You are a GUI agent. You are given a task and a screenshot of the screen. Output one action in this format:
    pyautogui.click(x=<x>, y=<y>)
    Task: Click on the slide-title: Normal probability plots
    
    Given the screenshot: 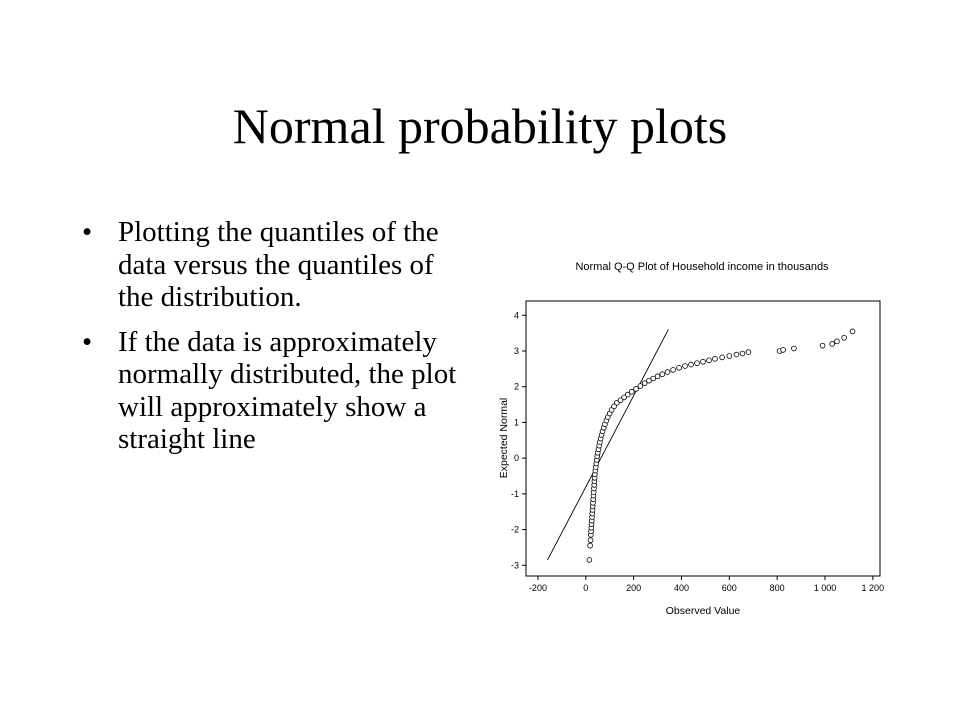 What is the action you would take?
    pyautogui.click(x=480, y=126)
    